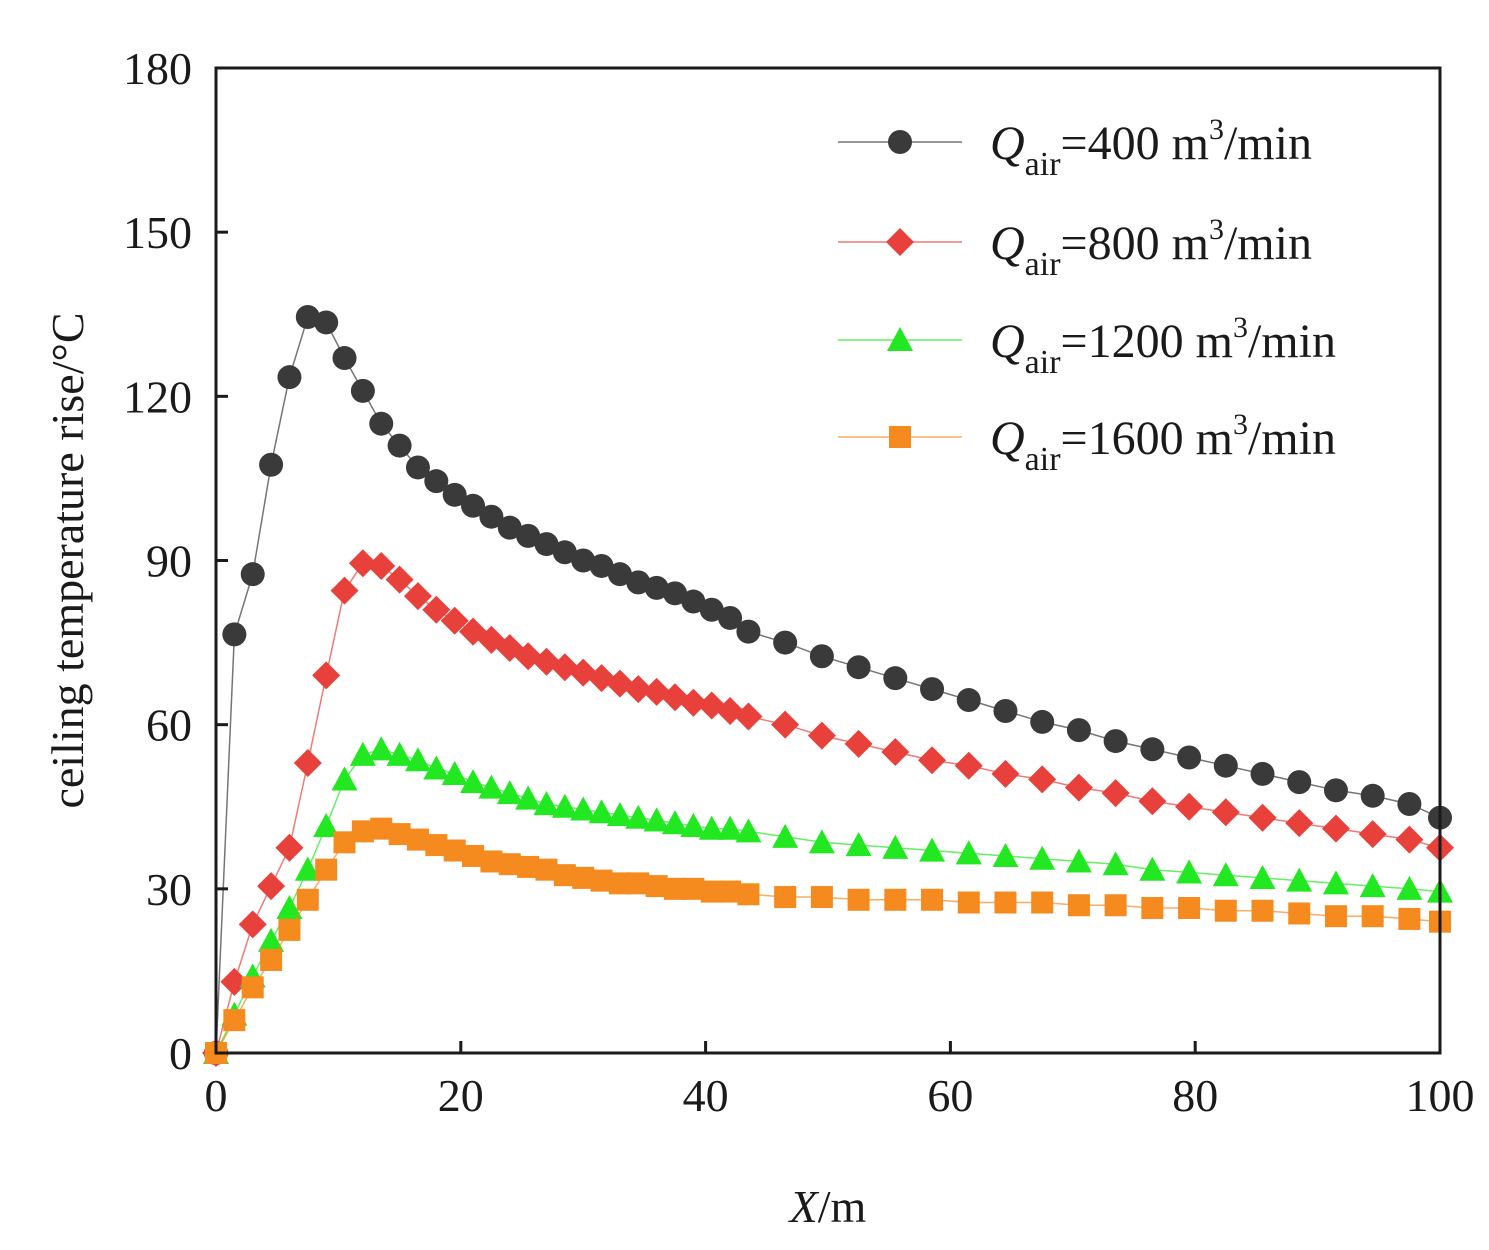 Image resolution: width=1489 pixels, height=1250 pixels. I want to click on legend-subscript: air, so click(1043, 264).